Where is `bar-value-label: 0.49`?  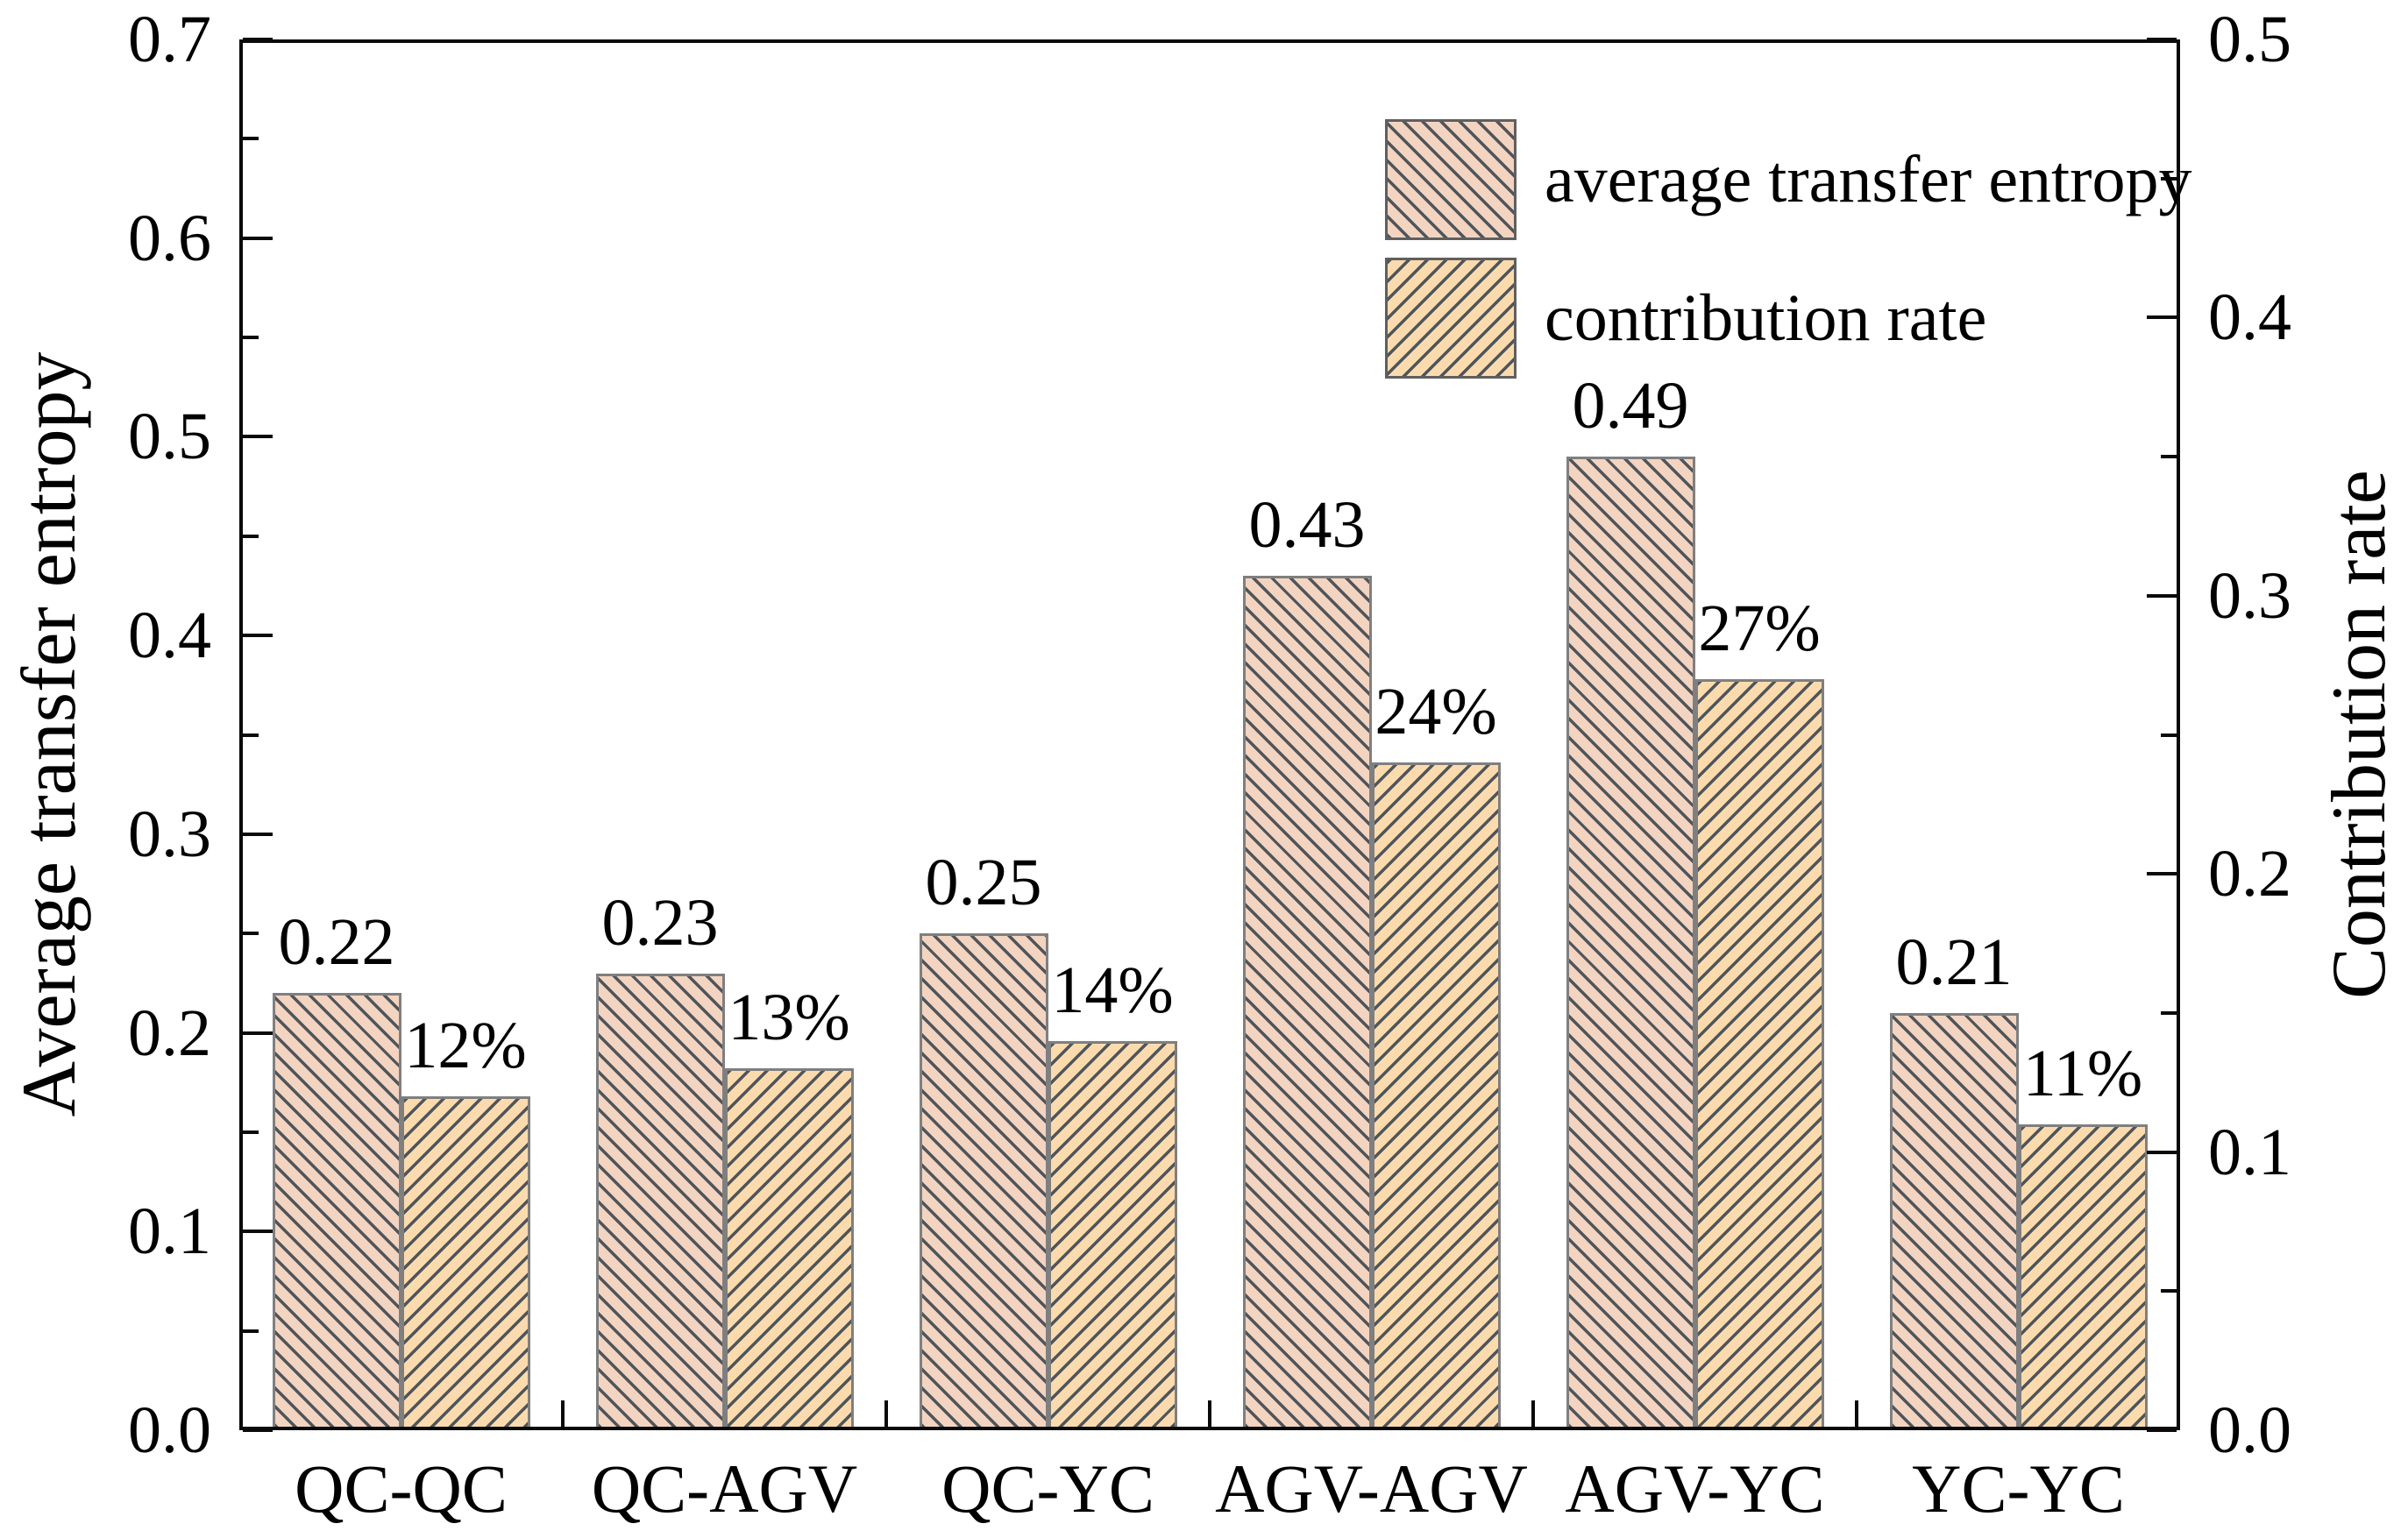 bar-value-label: 0.49 is located at coordinates (1630, 406).